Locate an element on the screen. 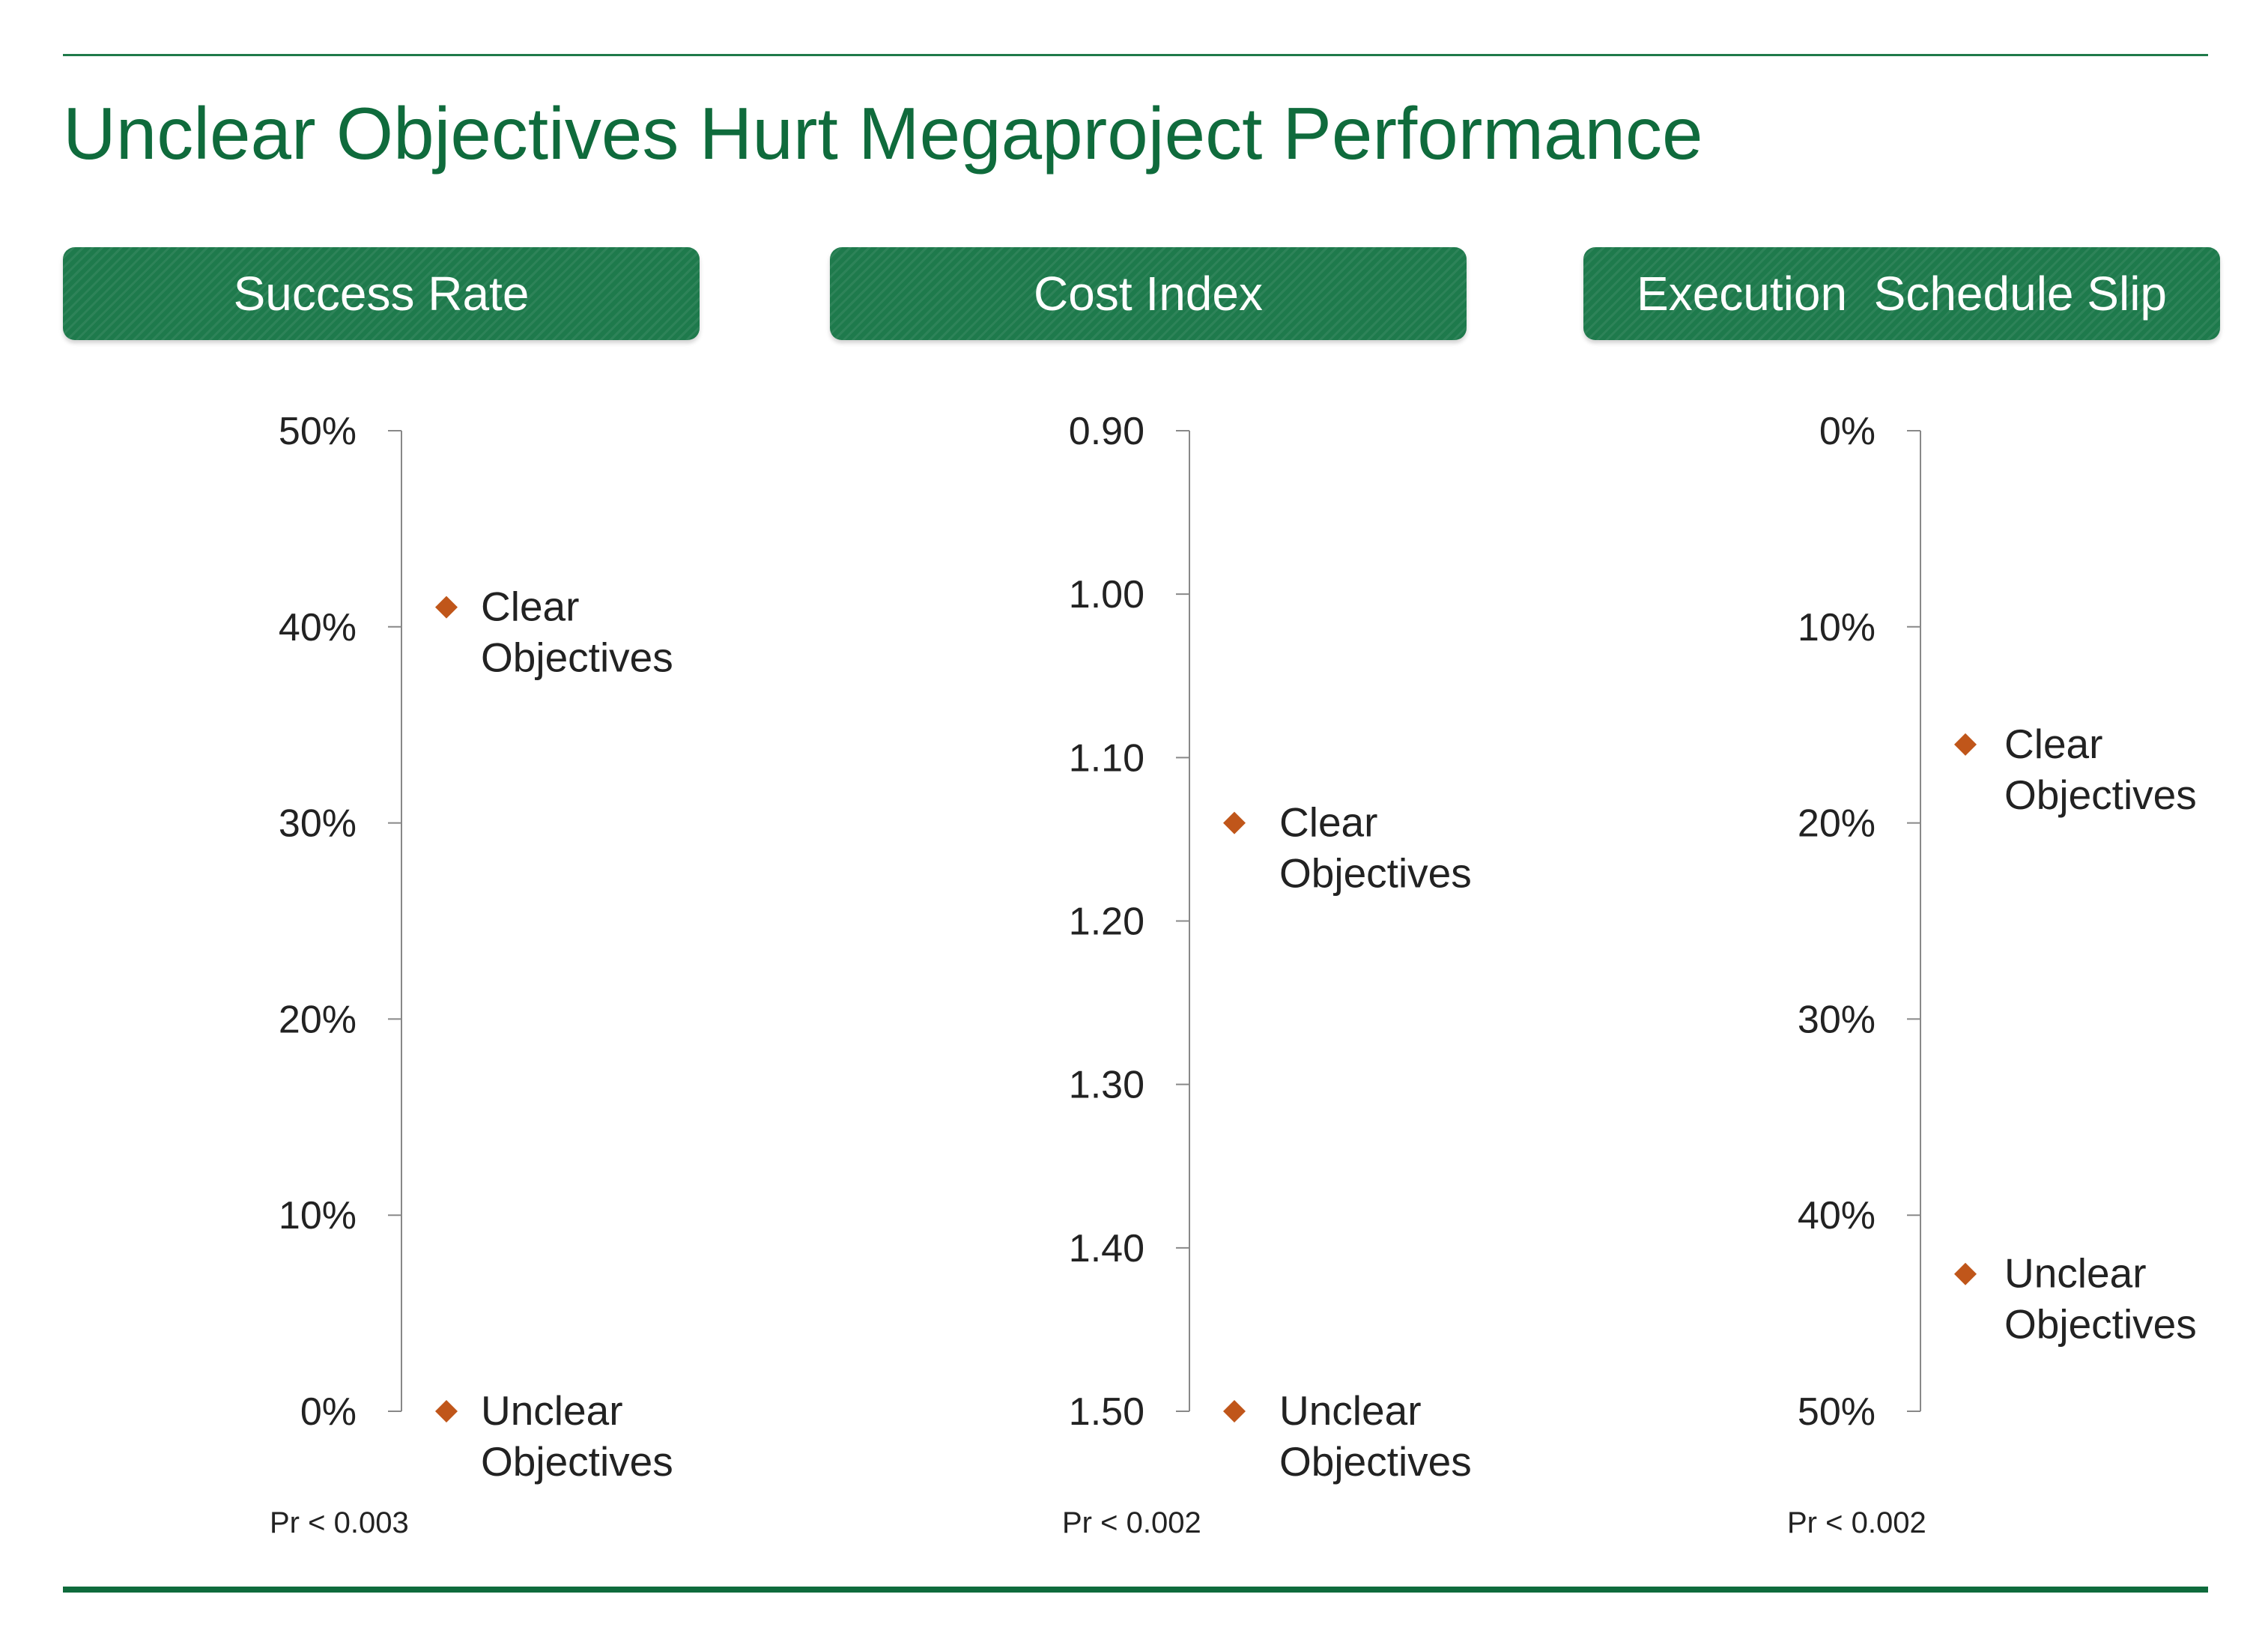  top-rule is located at coordinates (1136, 55).